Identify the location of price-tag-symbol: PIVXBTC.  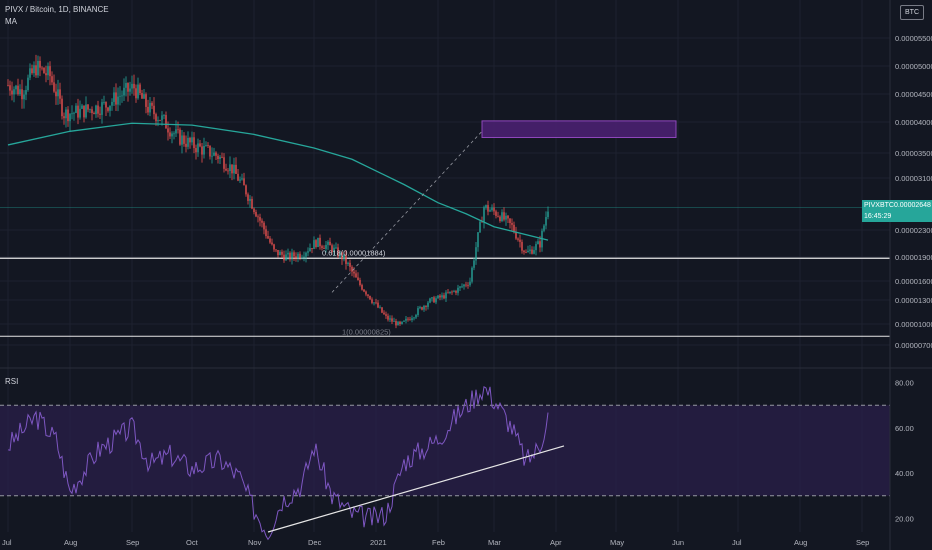
(879, 206).